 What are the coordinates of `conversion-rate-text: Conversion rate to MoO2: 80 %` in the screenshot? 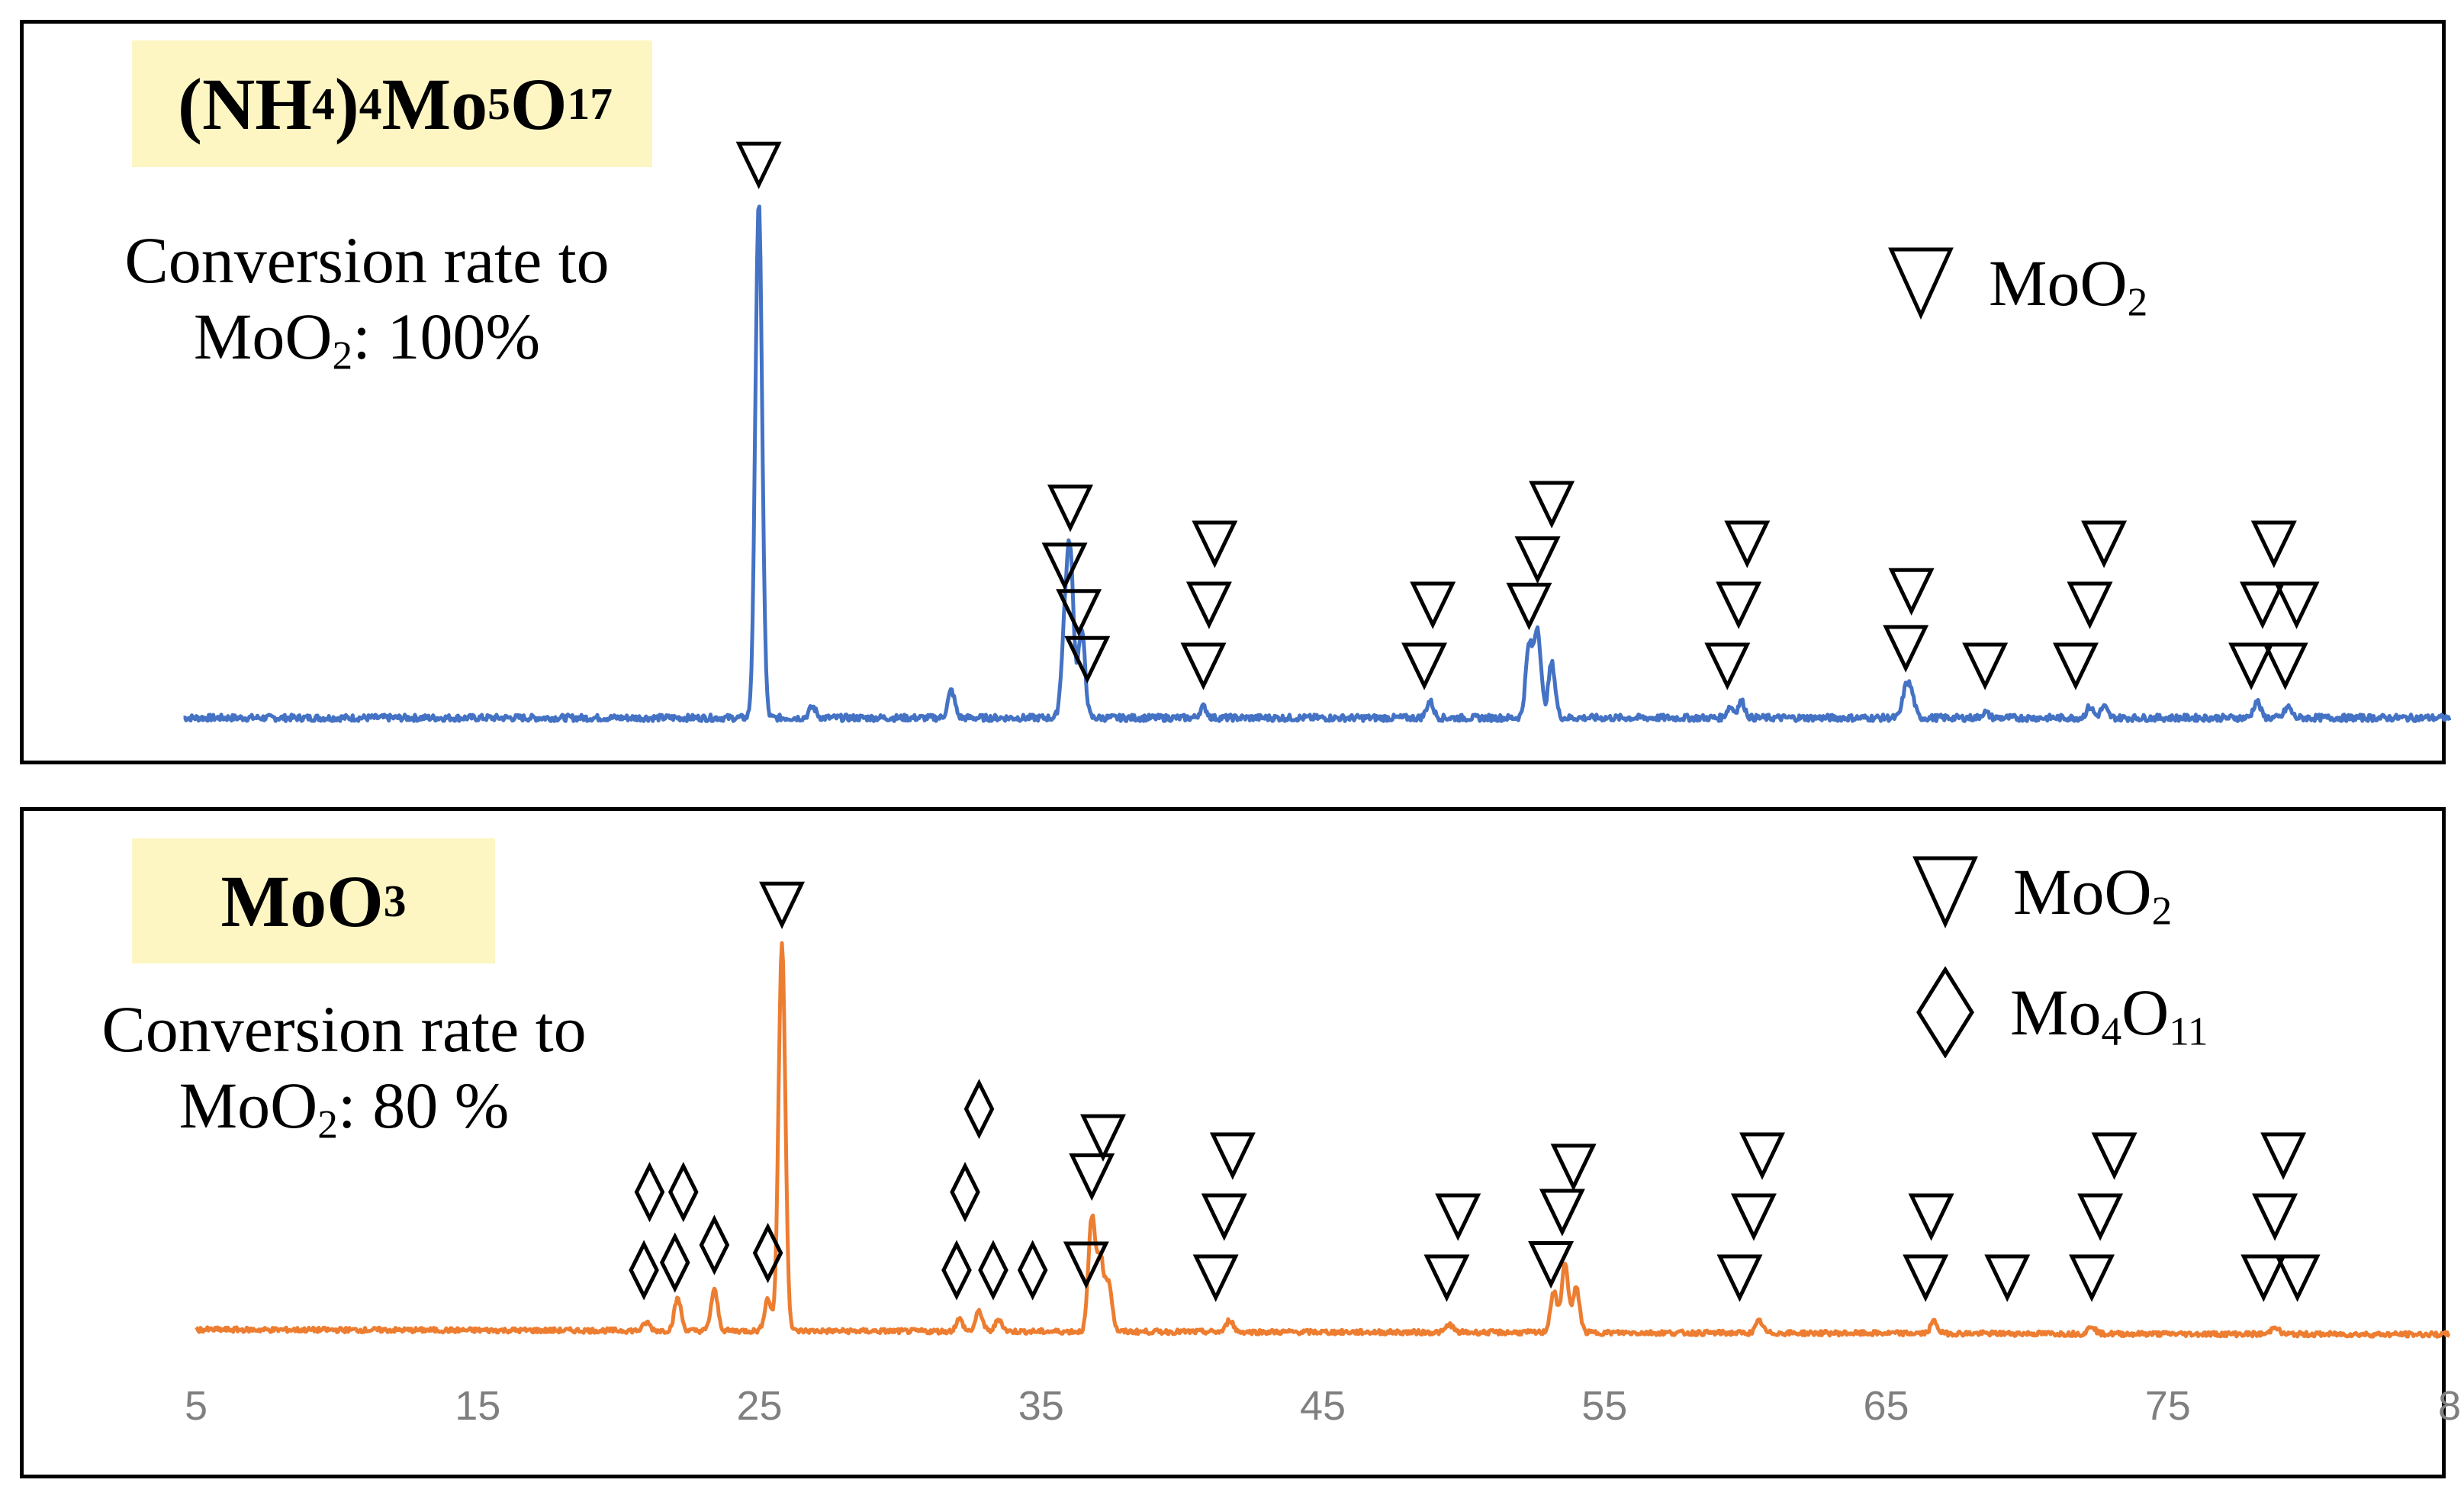 It's located at (344, 1067).